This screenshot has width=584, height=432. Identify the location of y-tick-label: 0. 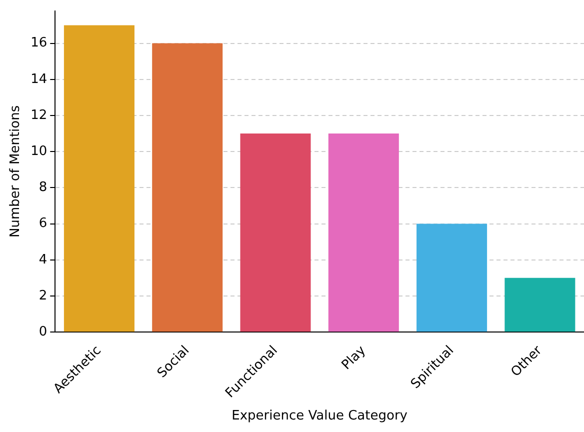
(43, 332).